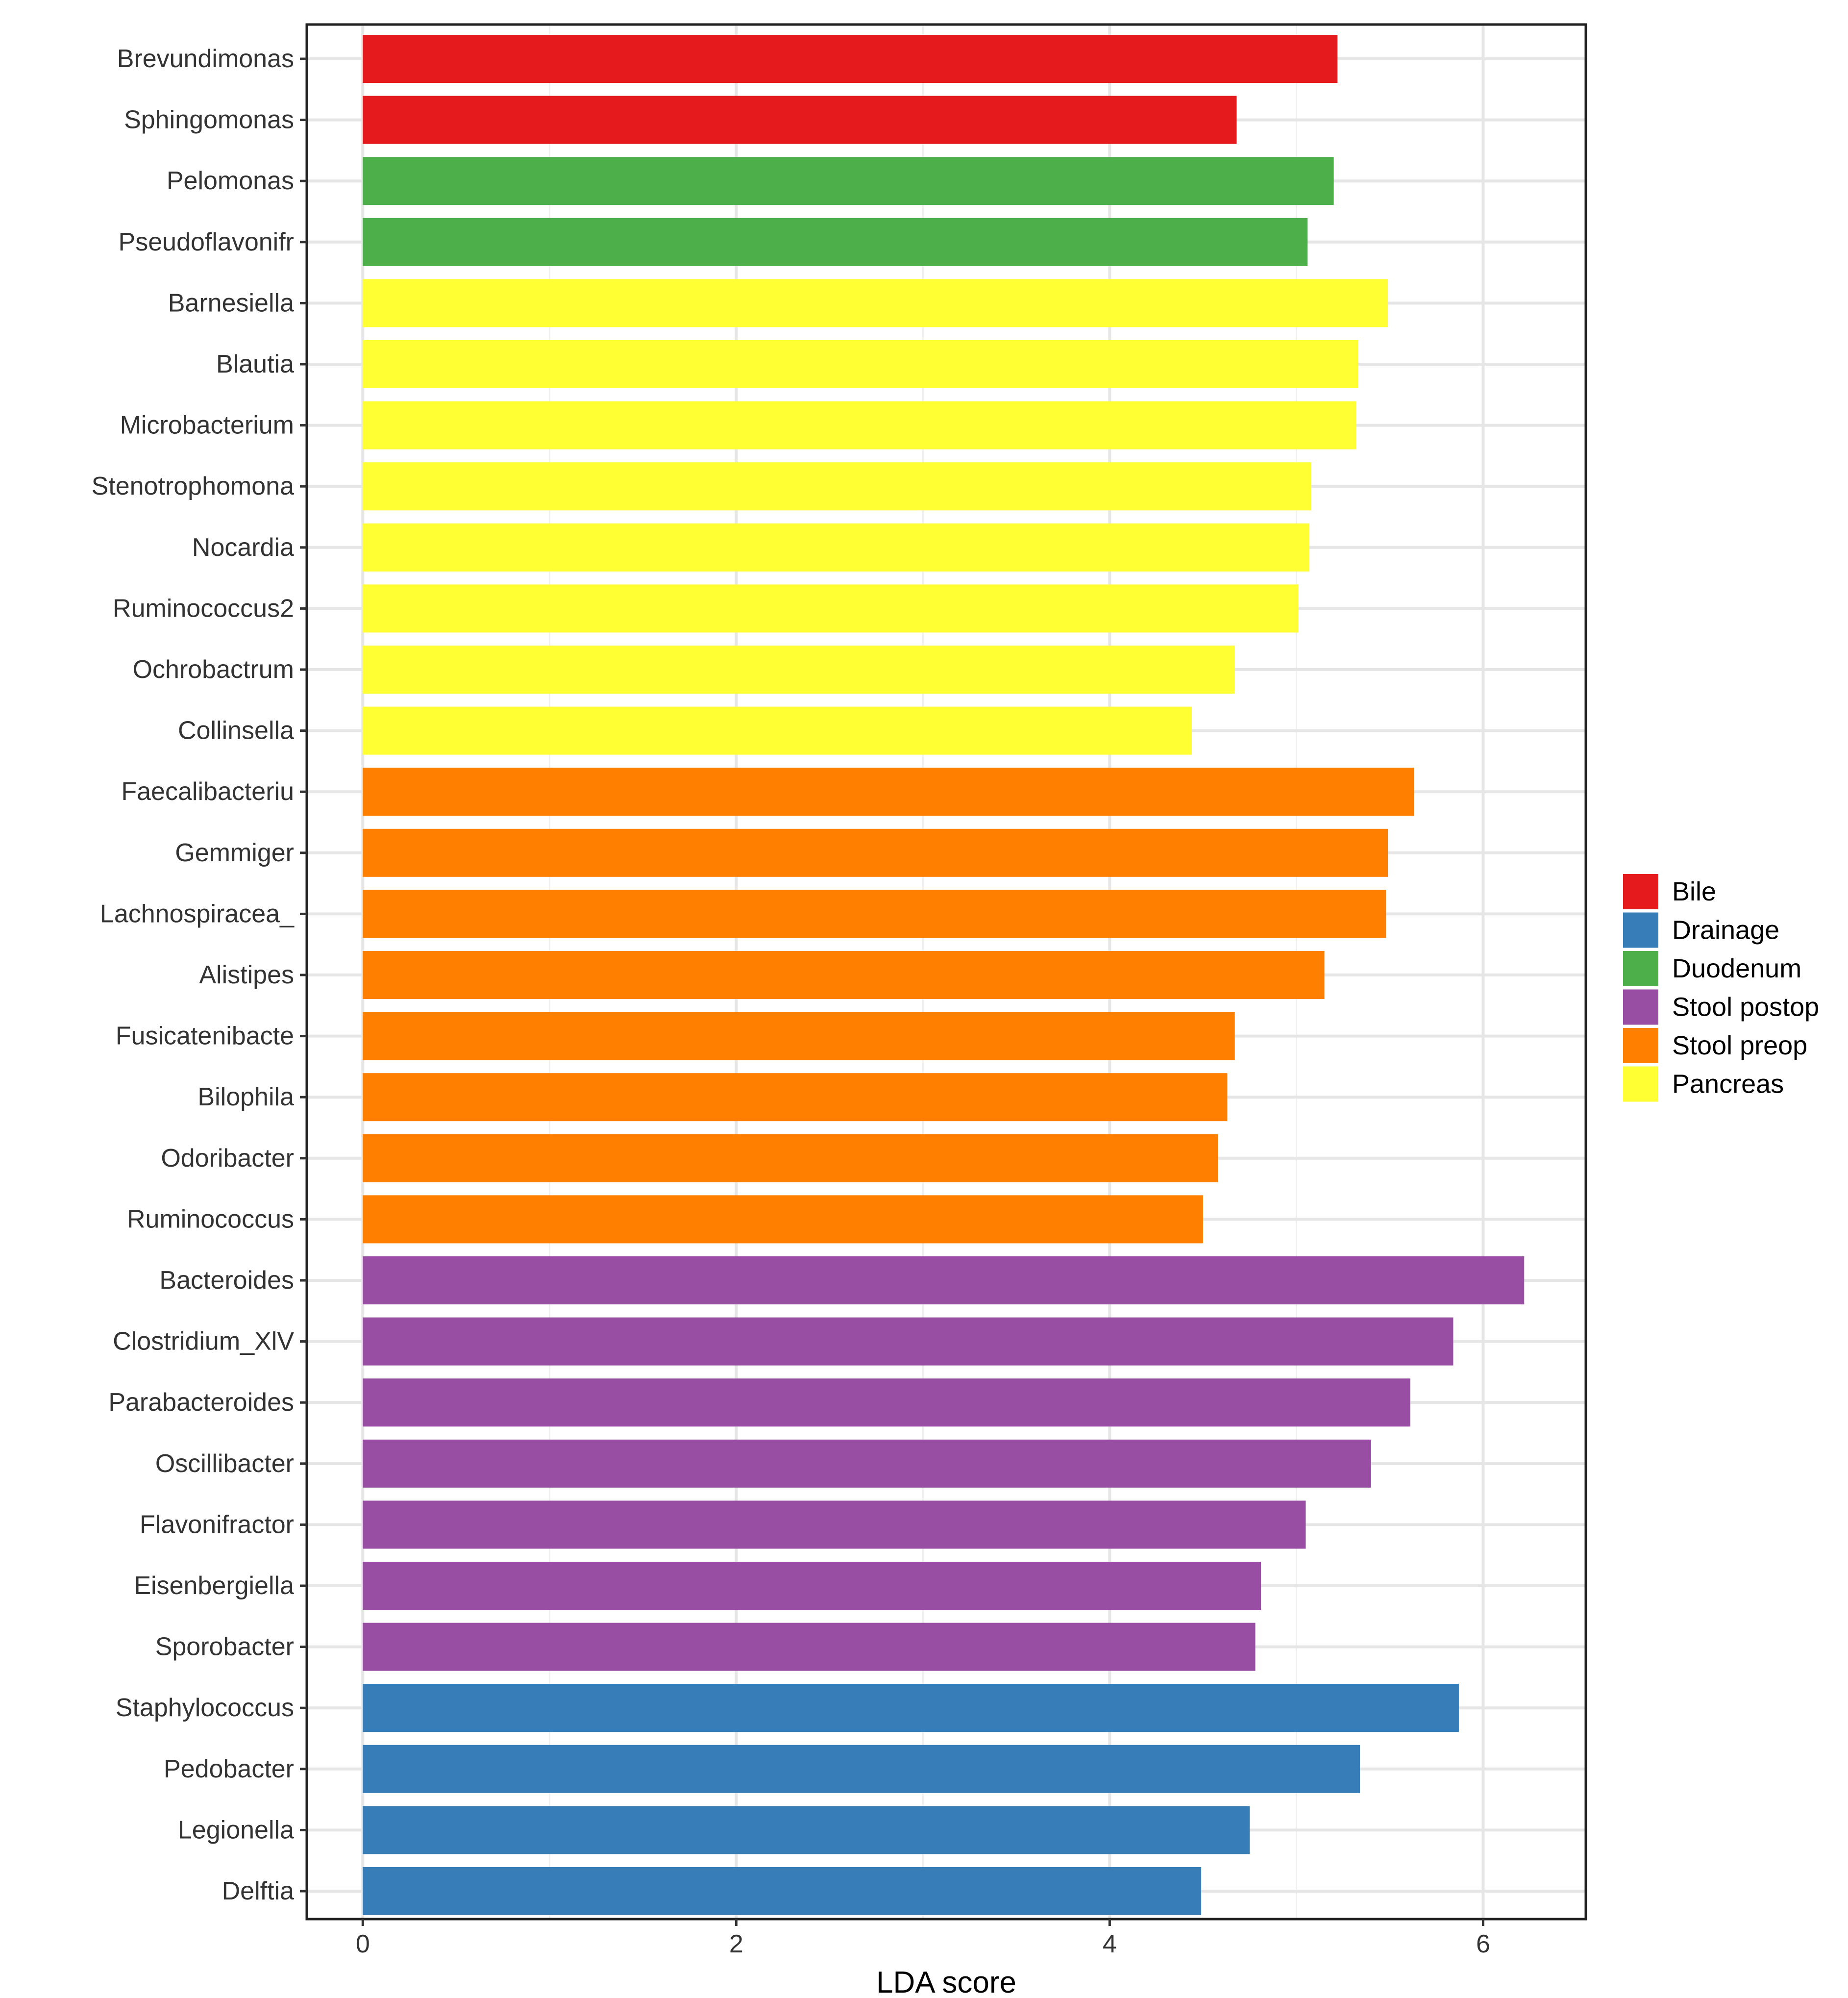 The image size is (1848, 1998). Describe the element at coordinates (236, 731) in the screenshot. I see `category-label: Collinsella` at that location.